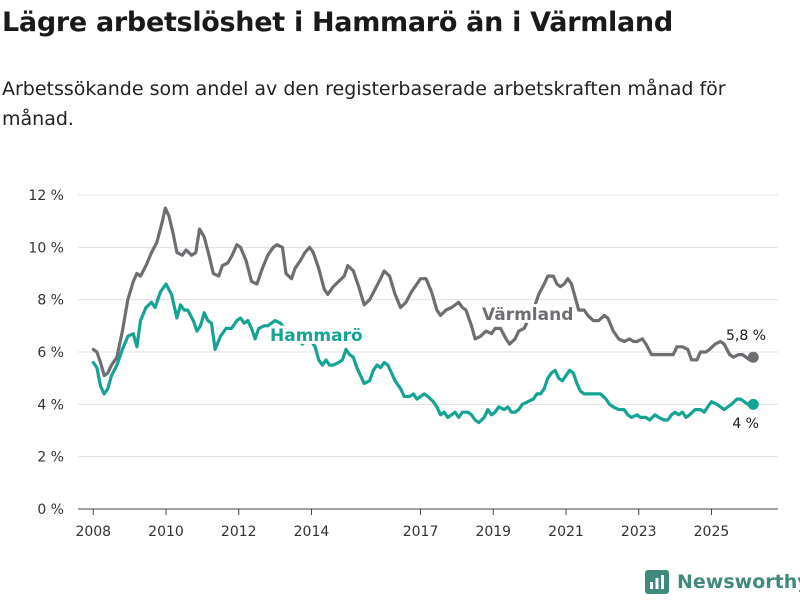 This screenshot has width=800, height=600. Describe the element at coordinates (566, 532) in the screenshot. I see `x-tick-label: 2021` at that location.